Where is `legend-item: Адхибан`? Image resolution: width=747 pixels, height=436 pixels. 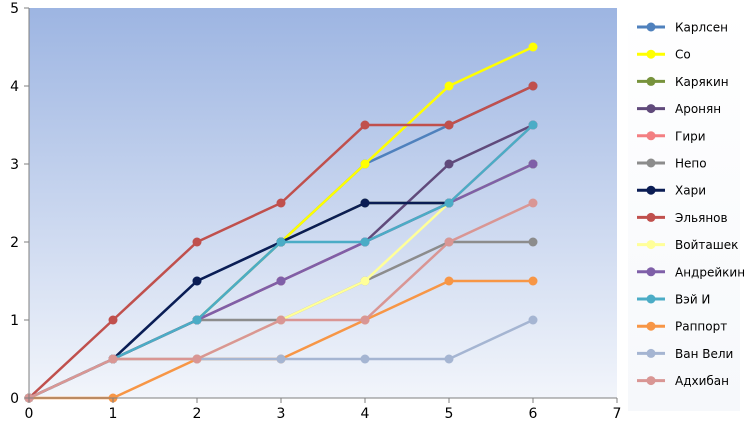
legend-item: Адхибан is located at coordinates (683, 381).